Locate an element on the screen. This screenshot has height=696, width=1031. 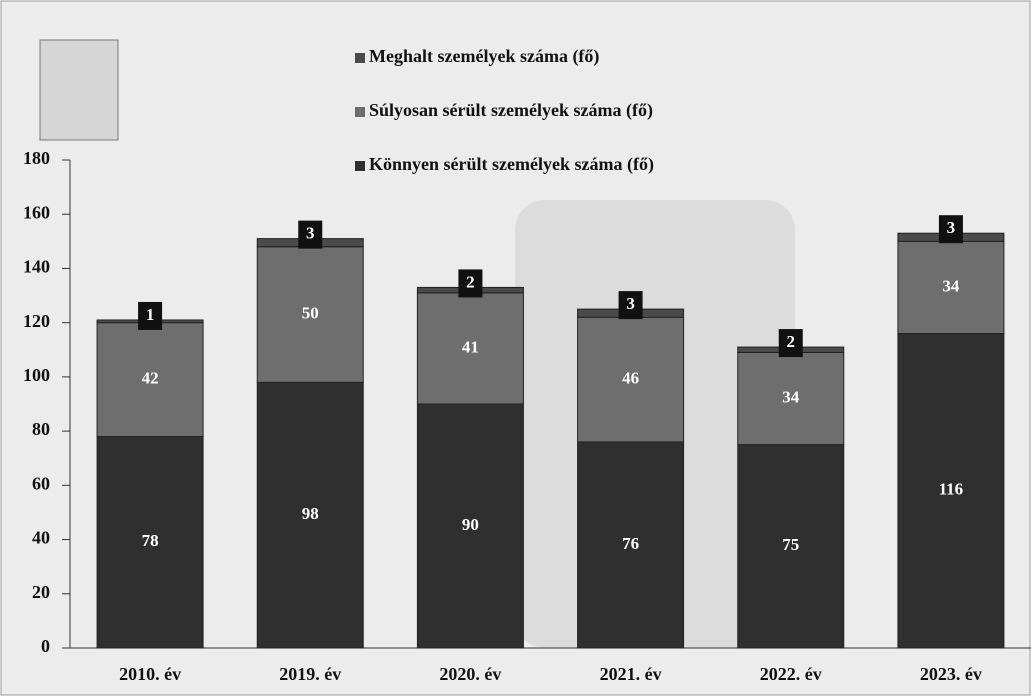
legend-label: Súlyosan sérült személyek száma (fő) is located at coordinates (511, 110).